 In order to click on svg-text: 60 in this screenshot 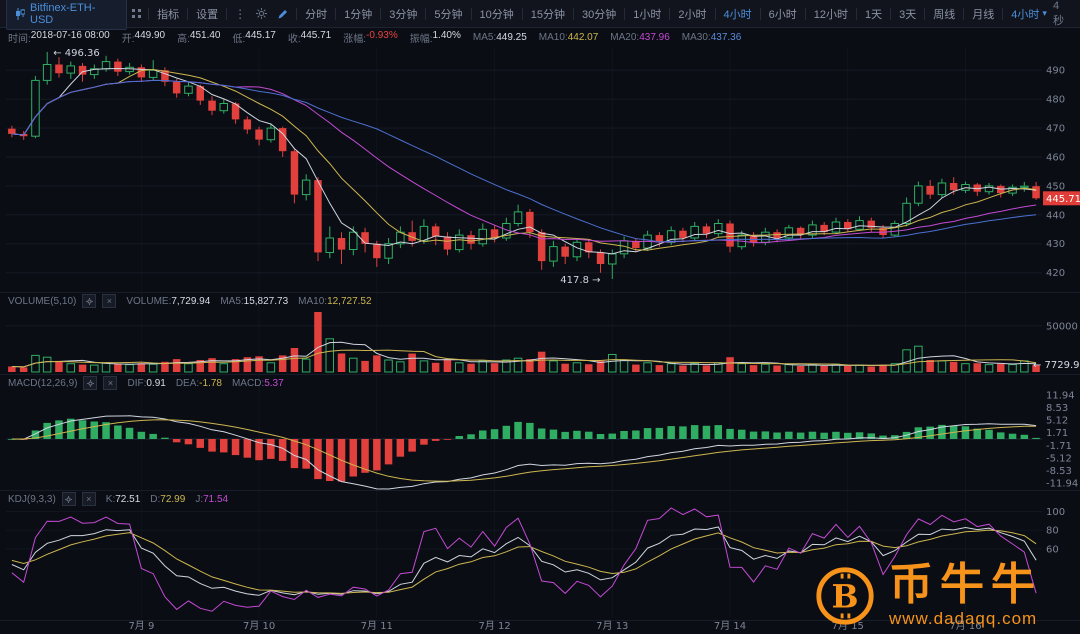, I will do `click(1052, 549)`.